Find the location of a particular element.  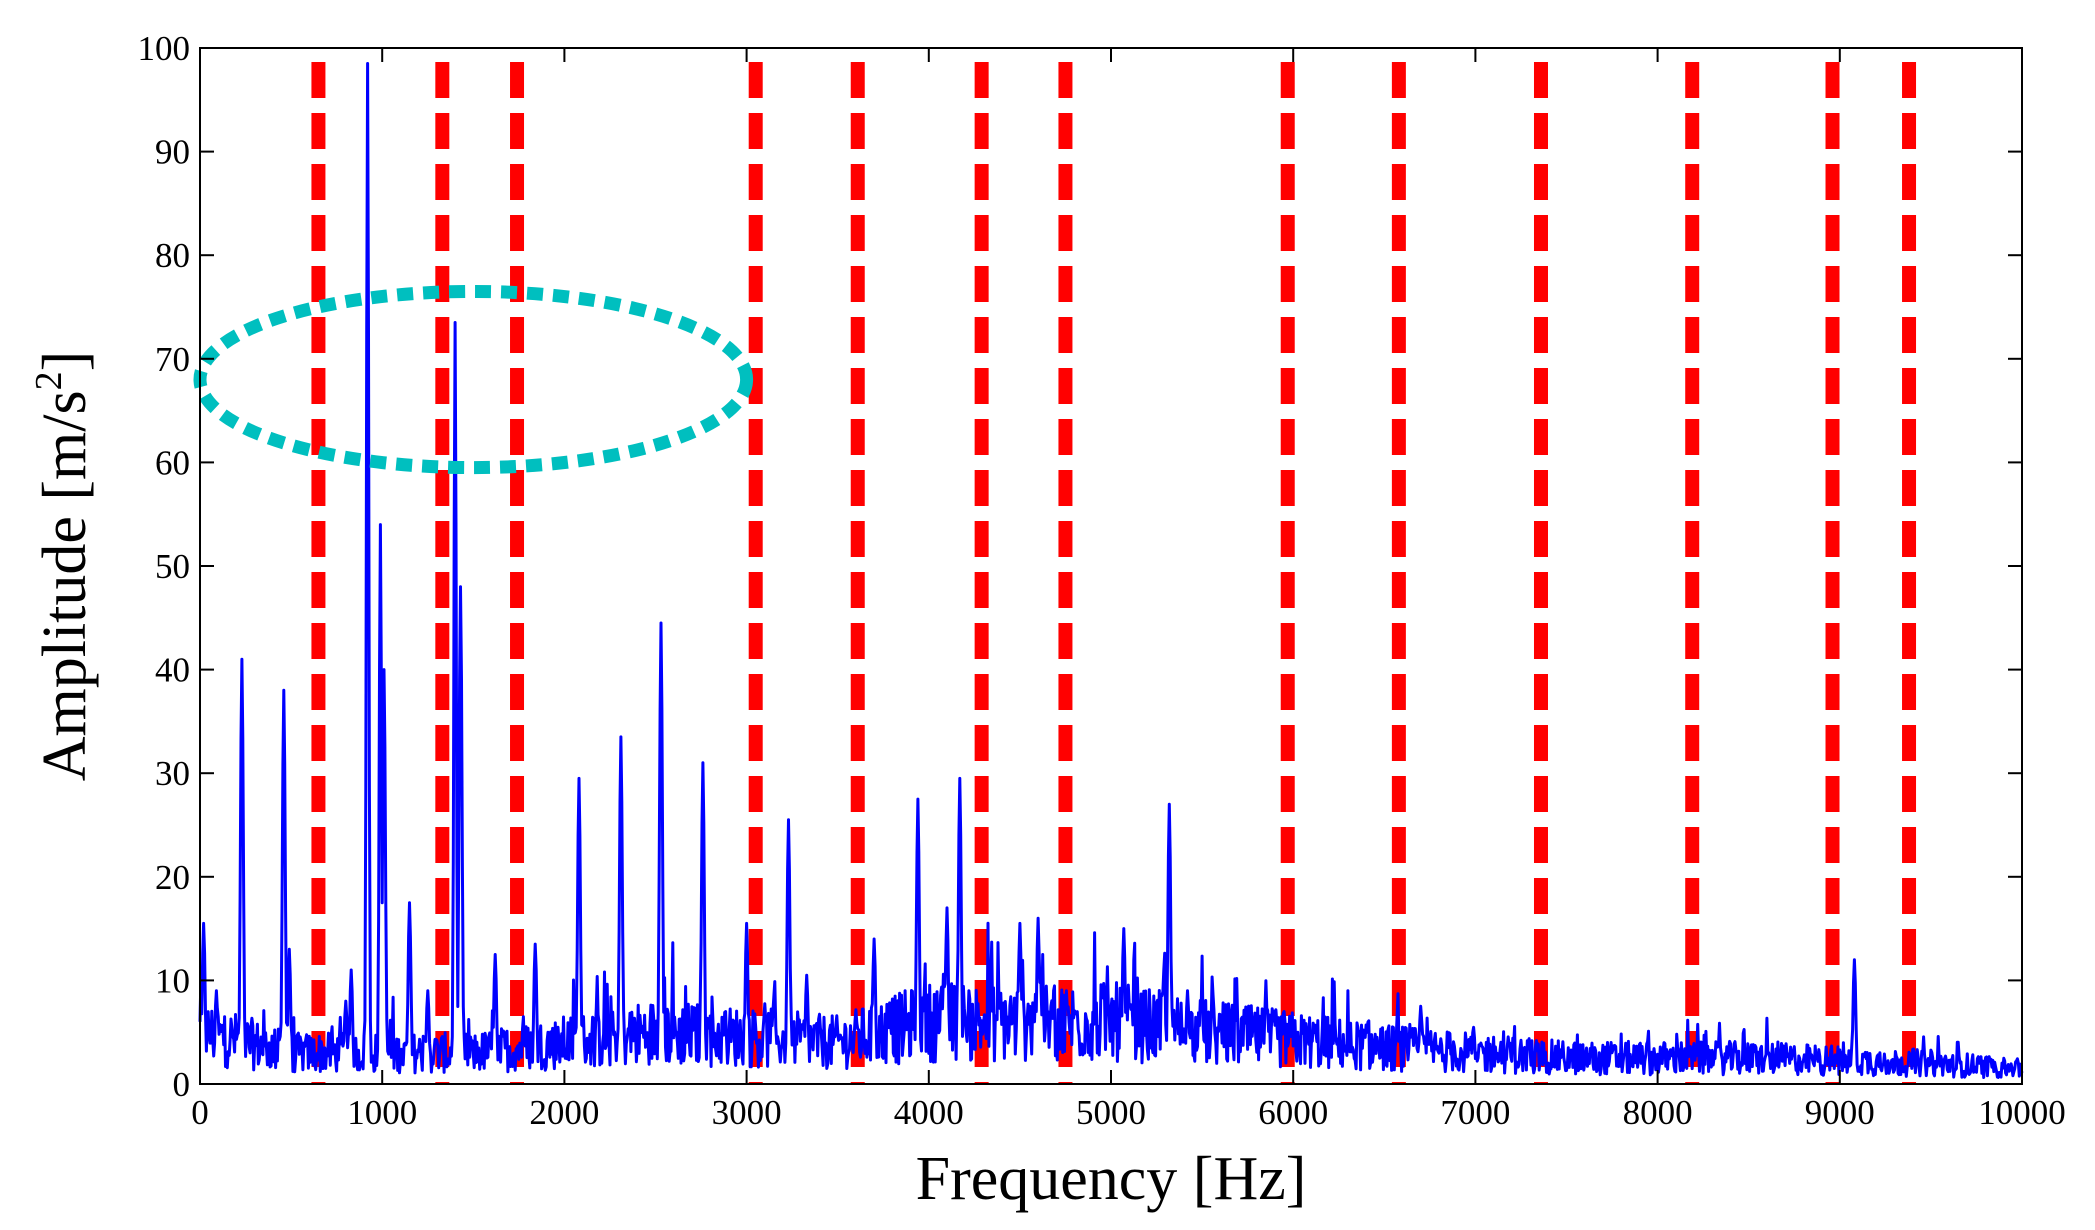

y-tick-label: 40 is located at coordinates (172, 670).